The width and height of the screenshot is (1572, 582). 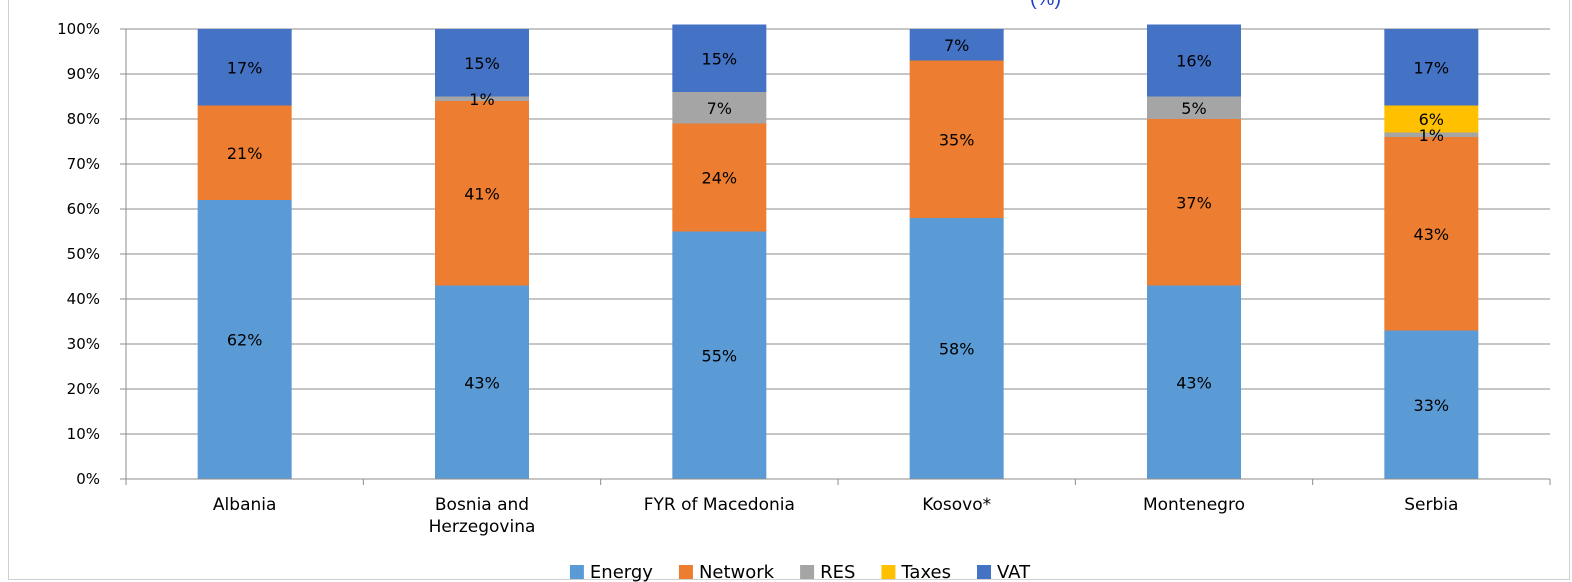 I want to click on x-tick-label: Montenegro, so click(x=1194, y=505).